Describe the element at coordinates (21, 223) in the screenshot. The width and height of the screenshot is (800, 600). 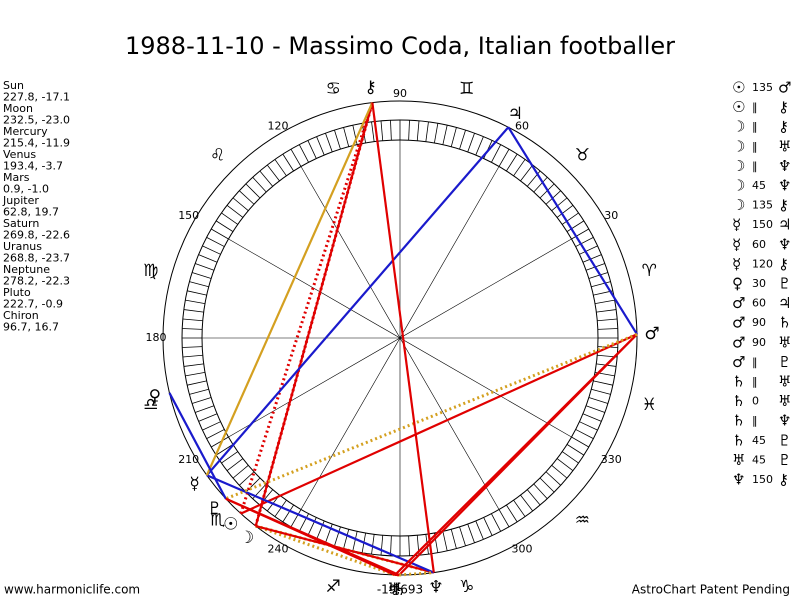
I see `planet-name: Saturn` at that location.